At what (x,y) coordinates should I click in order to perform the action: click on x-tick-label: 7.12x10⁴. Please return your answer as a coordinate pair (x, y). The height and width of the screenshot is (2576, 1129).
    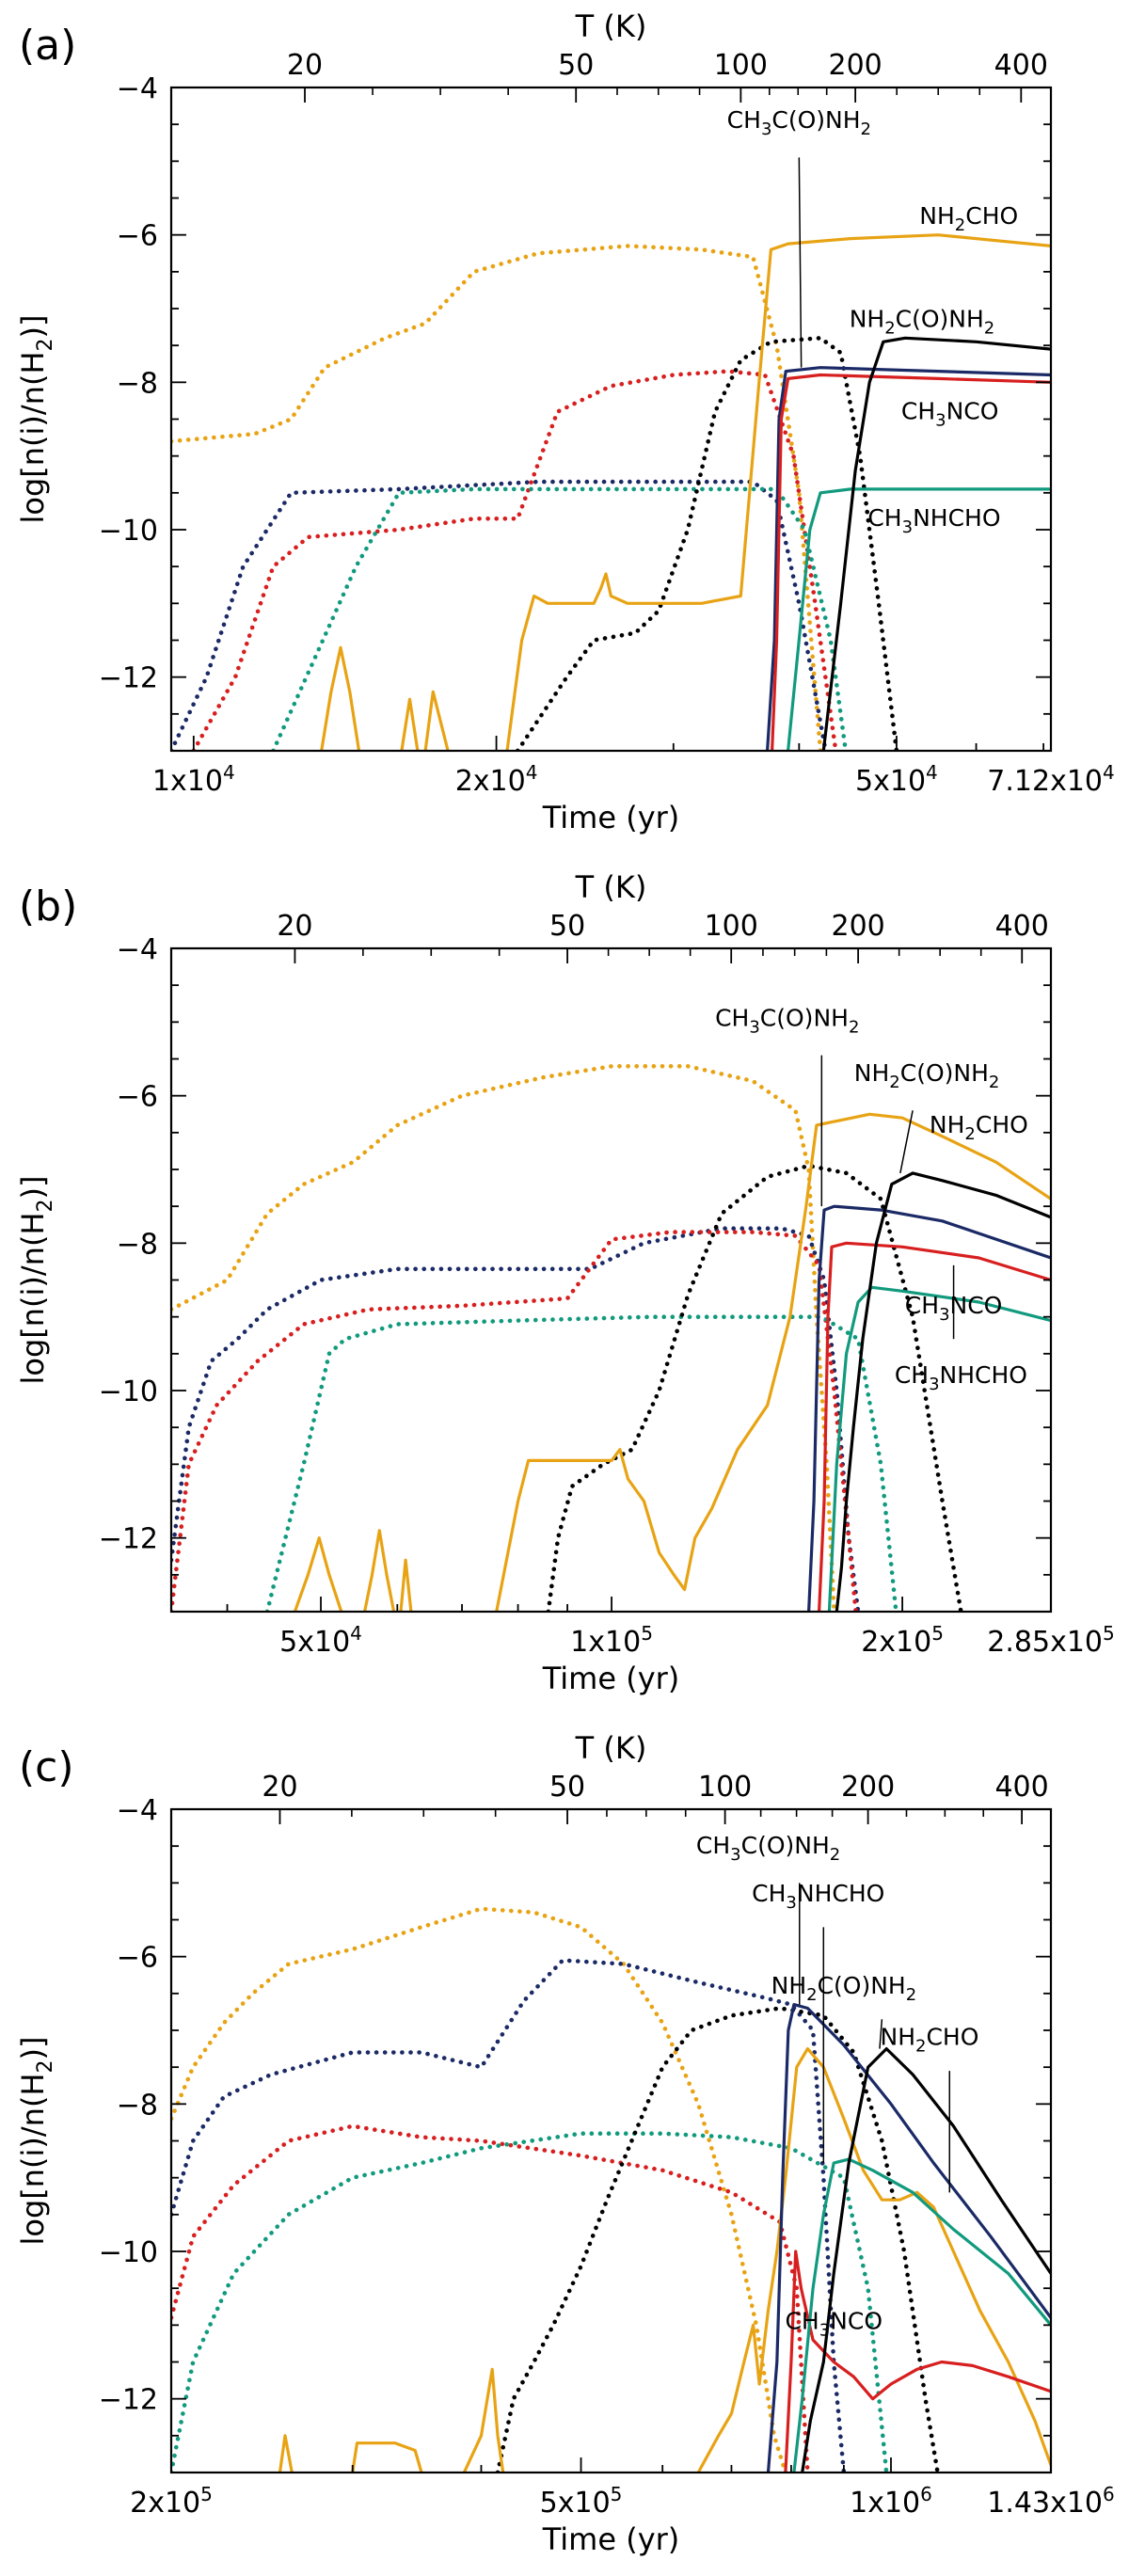
    Looking at the image, I should click on (1050, 780).